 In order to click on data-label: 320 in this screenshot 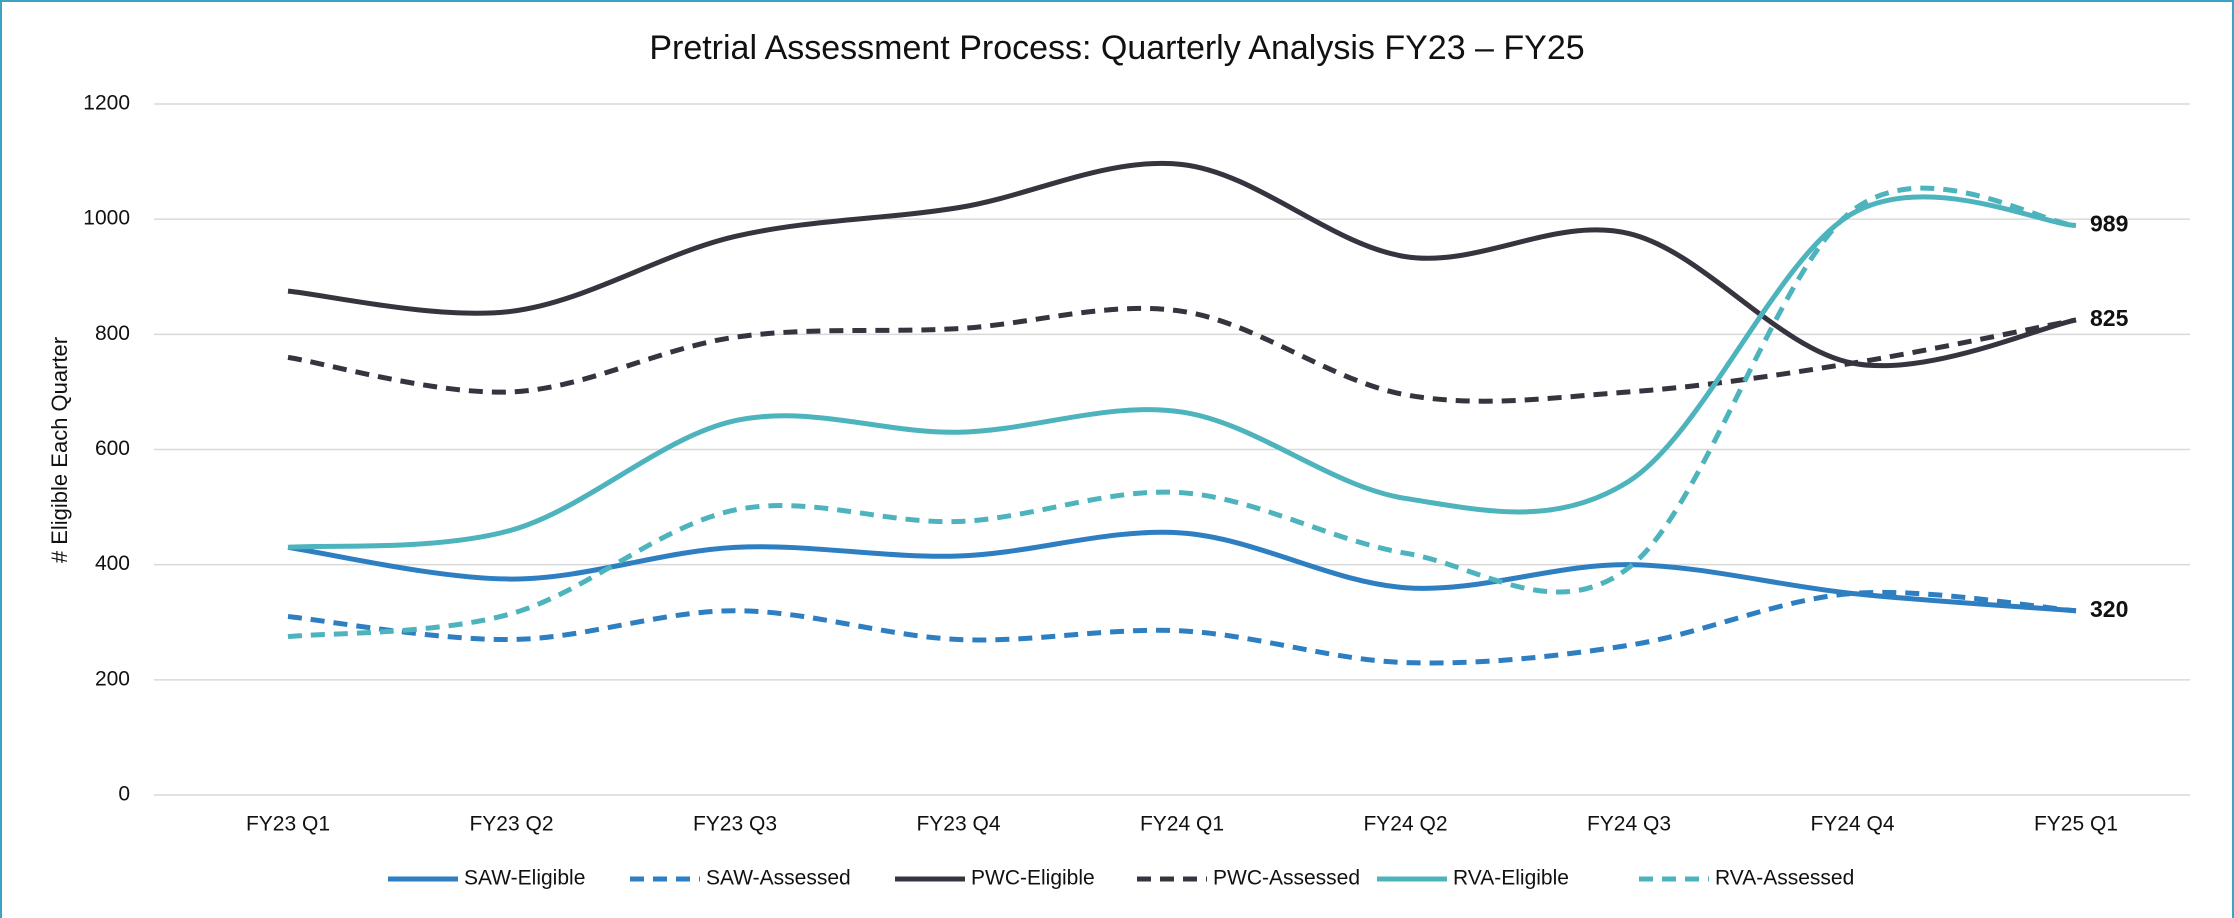, I will do `click(2109, 609)`.